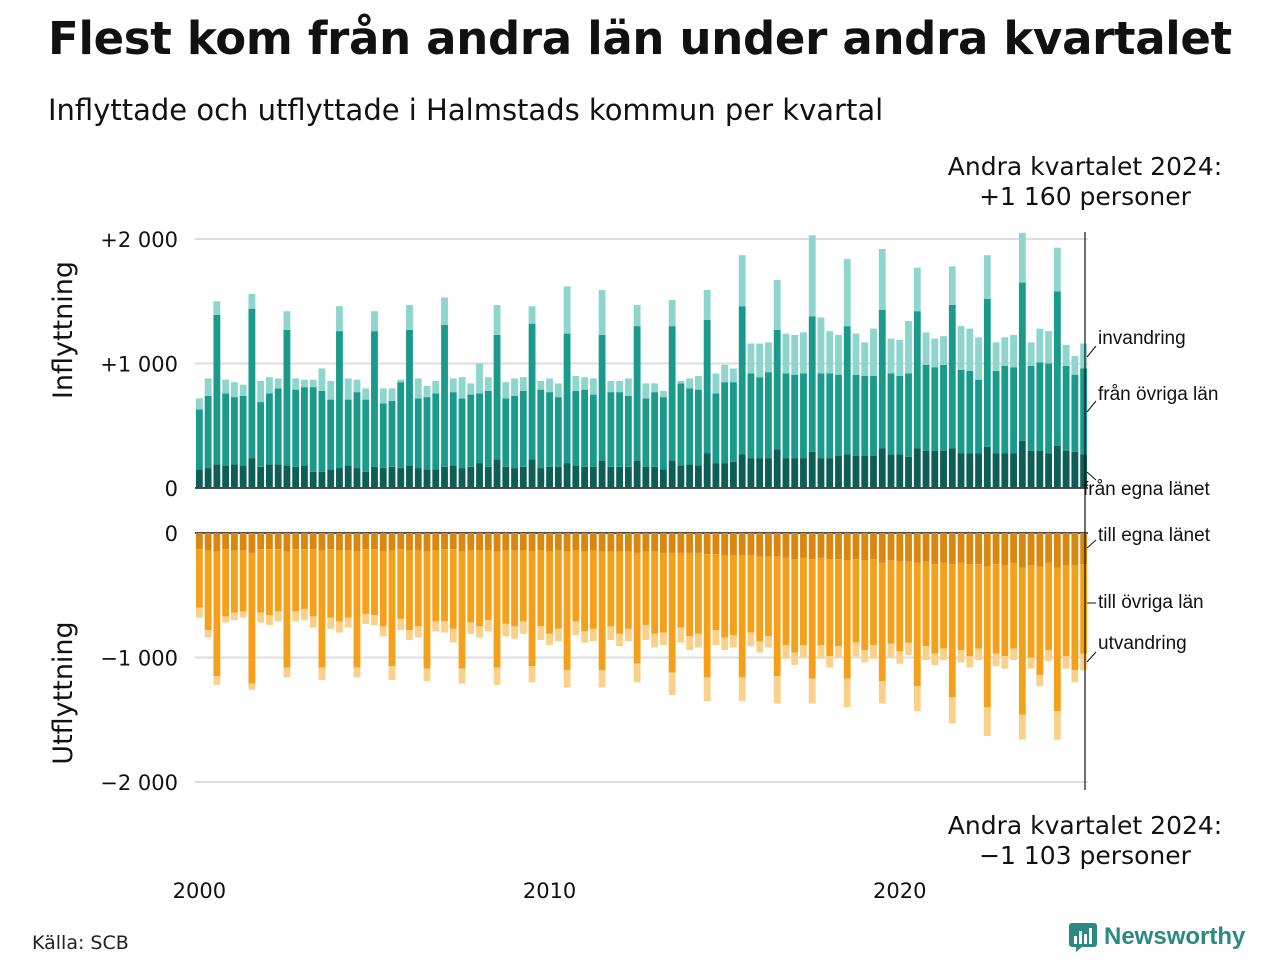 Image resolution: width=1280 pixels, height=960 pixels. What do you see at coordinates (139, 240) in the screenshot?
I see `y-tick-inflow: +2 000` at bounding box center [139, 240].